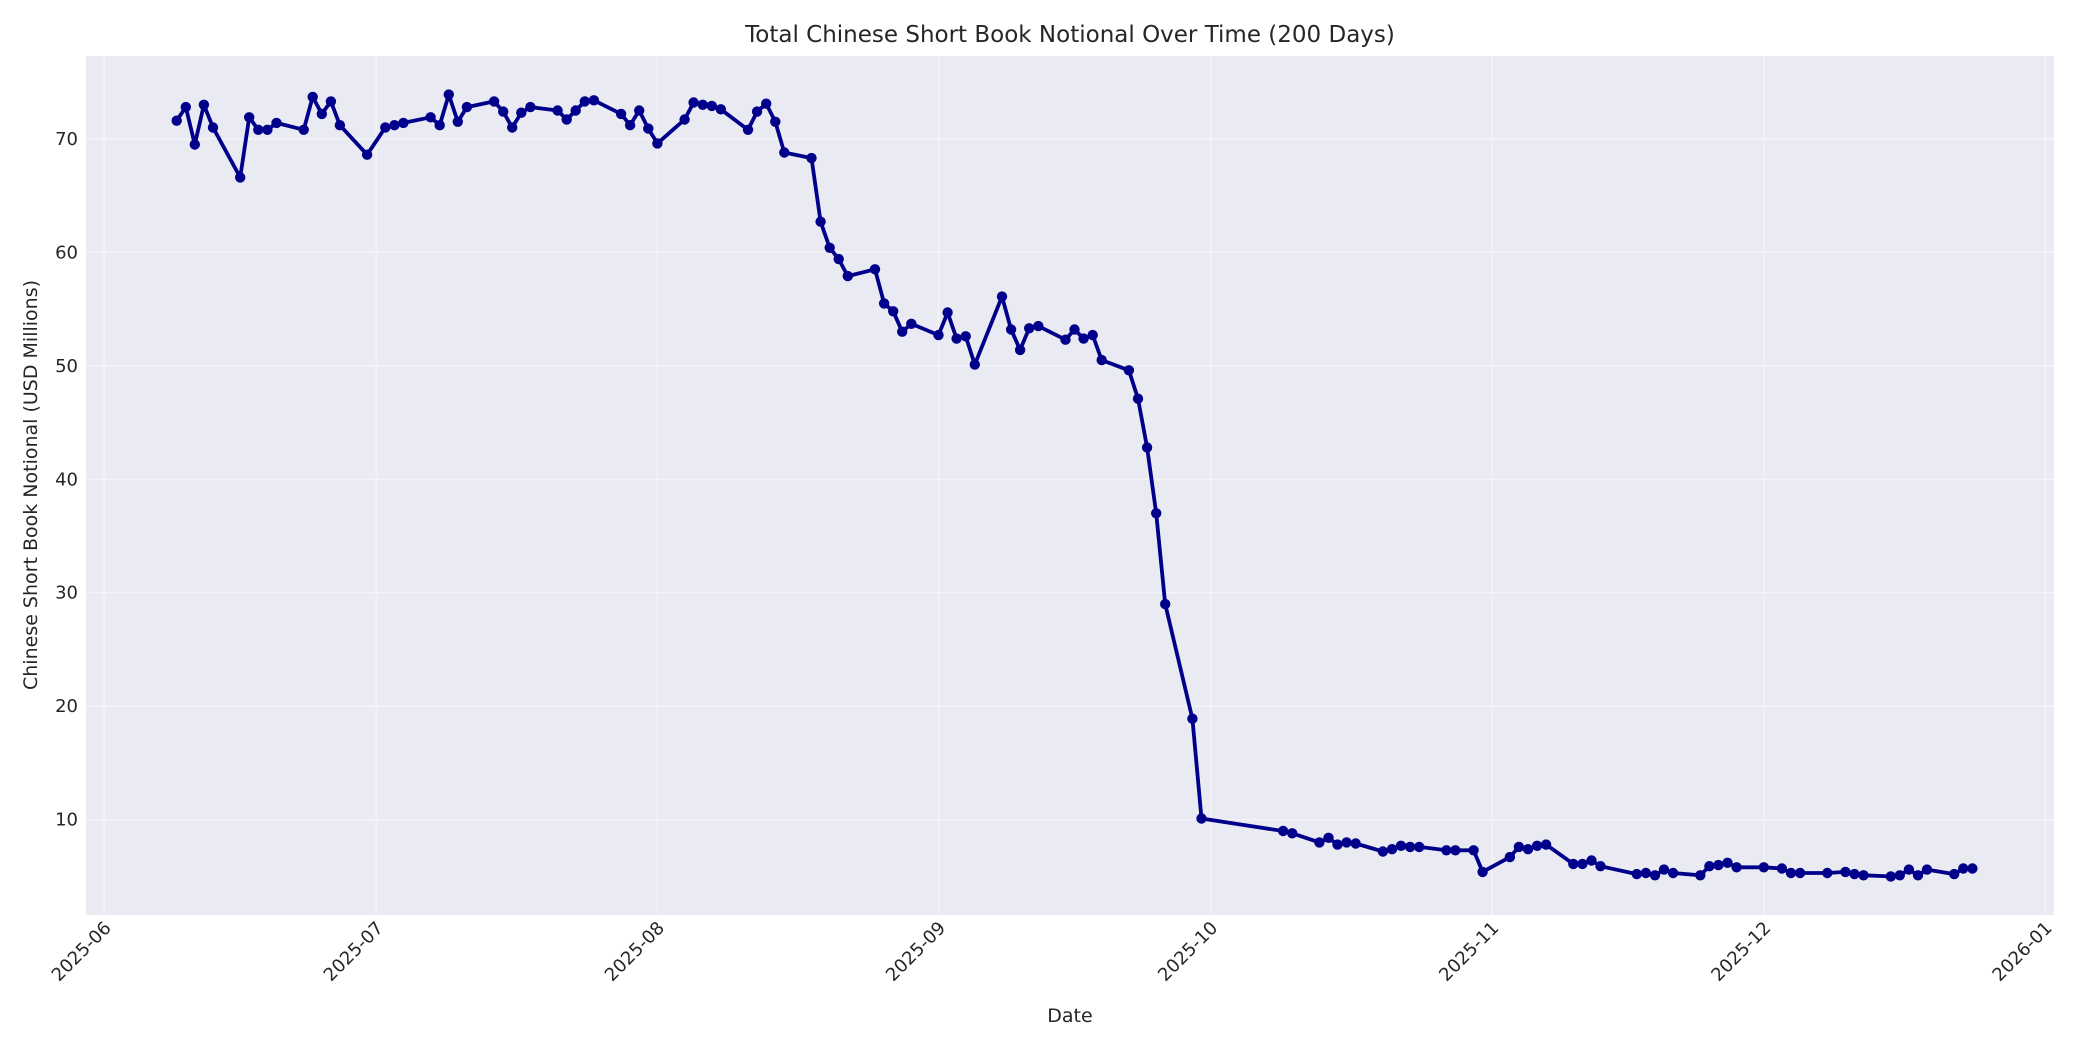  Describe the element at coordinates (2022, 952) in the screenshot. I see `x-tick-label: 2026-01` at that location.